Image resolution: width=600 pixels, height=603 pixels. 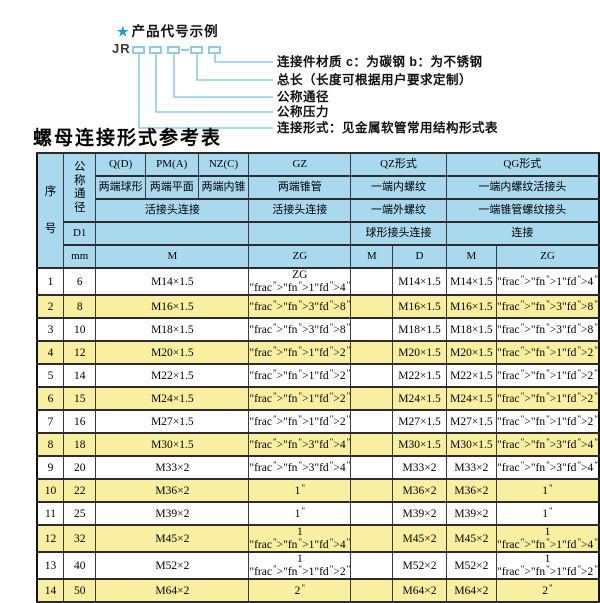 I want to click on table-cell: 15, so click(x=80, y=399).